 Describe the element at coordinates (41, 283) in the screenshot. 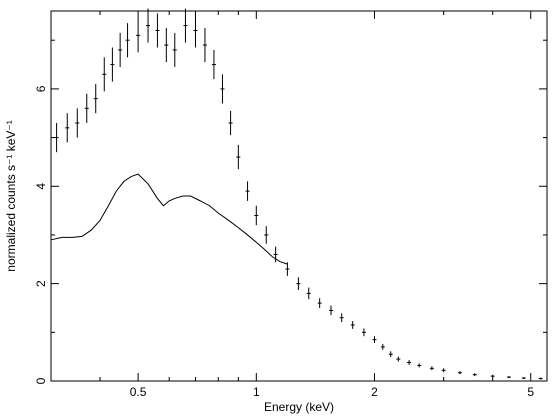

I see `y-tick-label: 2` at that location.